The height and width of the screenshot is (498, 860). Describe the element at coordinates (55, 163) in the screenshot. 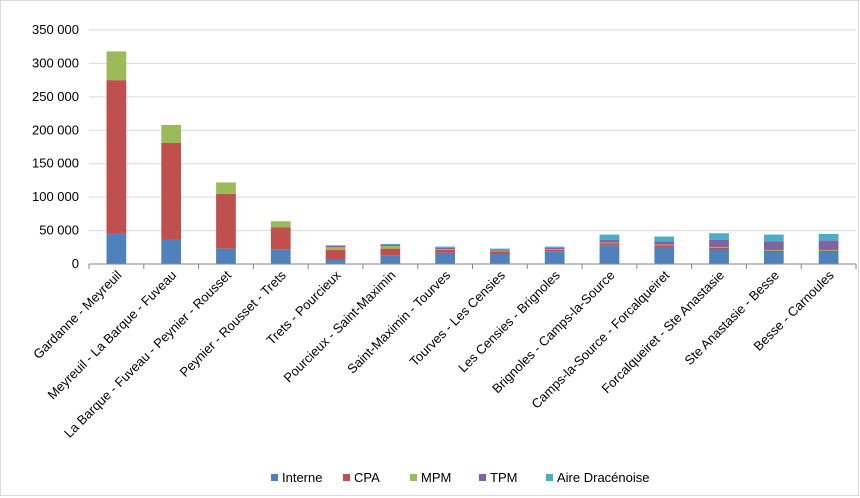

I see `y-tick-label: 150 000` at that location.